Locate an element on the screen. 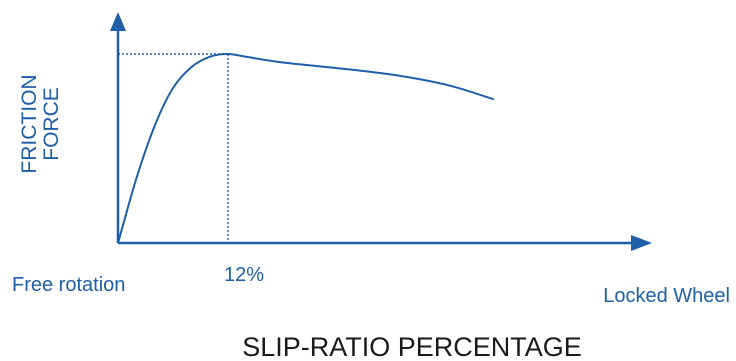 The height and width of the screenshot is (361, 736). y-axis-label-line-2: FORCE is located at coordinates (51, 124).